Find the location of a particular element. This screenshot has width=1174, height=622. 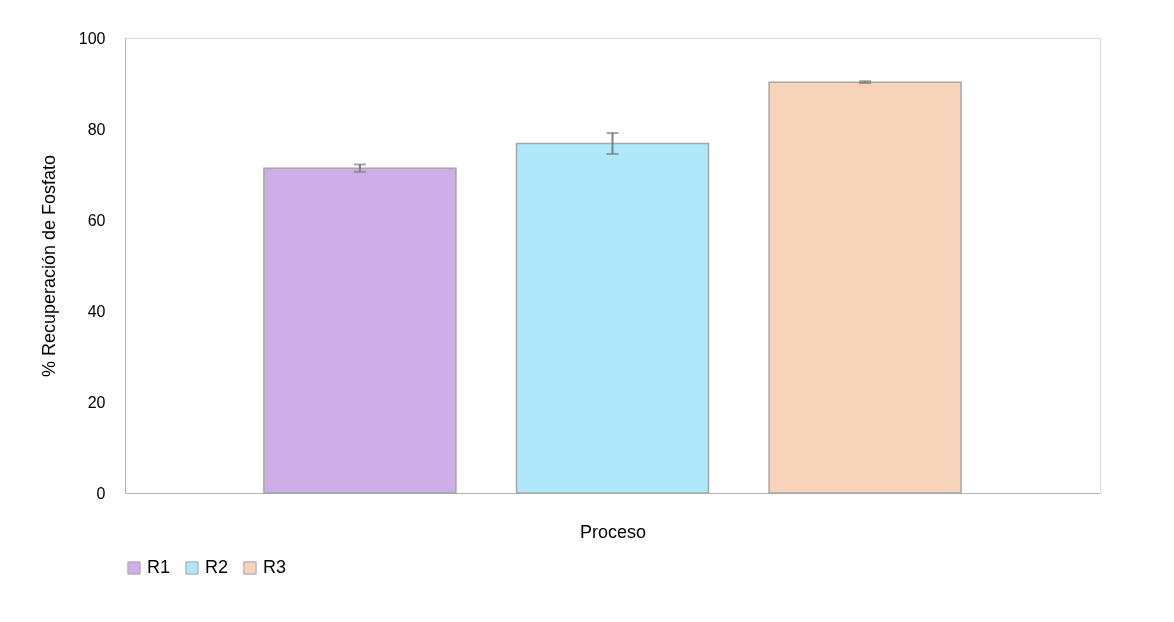

y-tick-label: 40 is located at coordinates (96, 311).